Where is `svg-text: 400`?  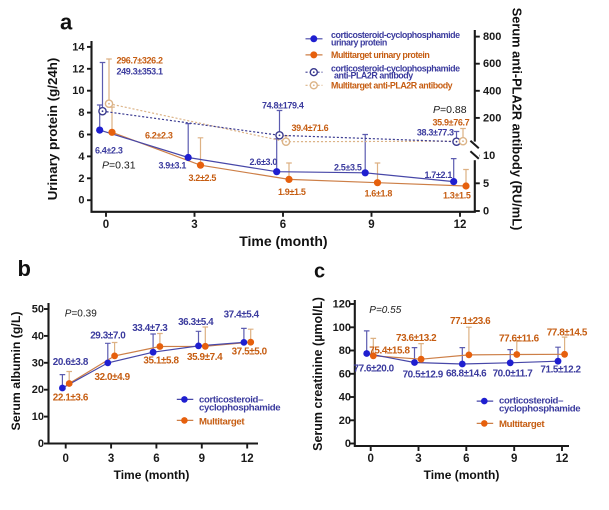
svg-text: 400 is located at coordinates (492, 91).